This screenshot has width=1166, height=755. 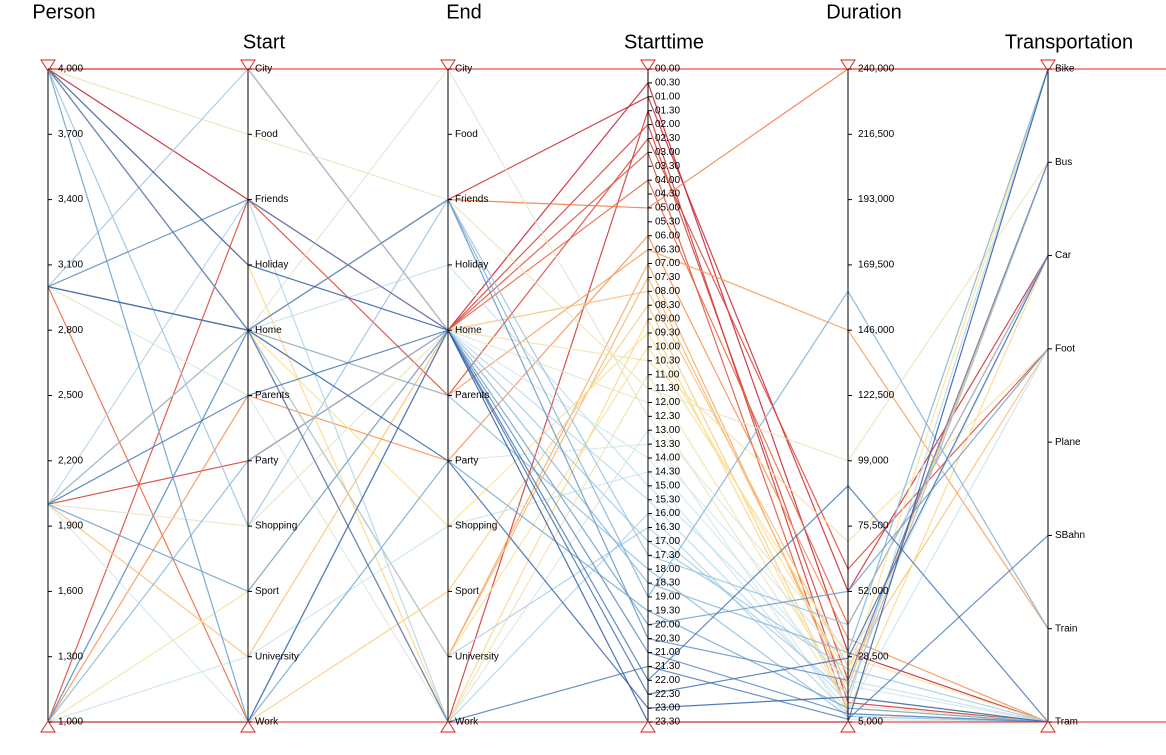 I want to click on tick-label: 07.00, so click(x=667, y=263).